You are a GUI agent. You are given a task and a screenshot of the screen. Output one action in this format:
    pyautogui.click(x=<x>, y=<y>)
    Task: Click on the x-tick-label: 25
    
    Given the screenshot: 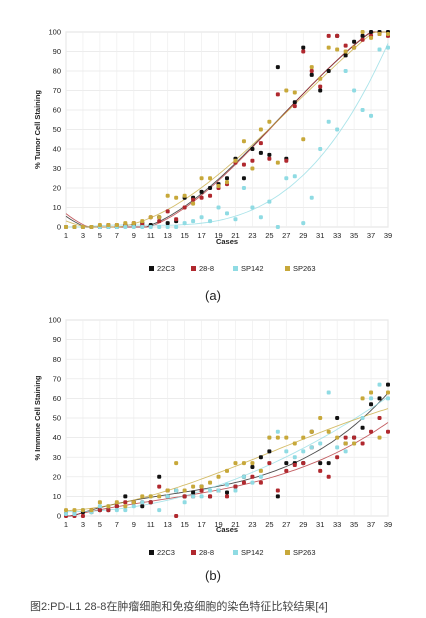 What is the action you would take?
    pyautogui.click(x=269, y=235)
    